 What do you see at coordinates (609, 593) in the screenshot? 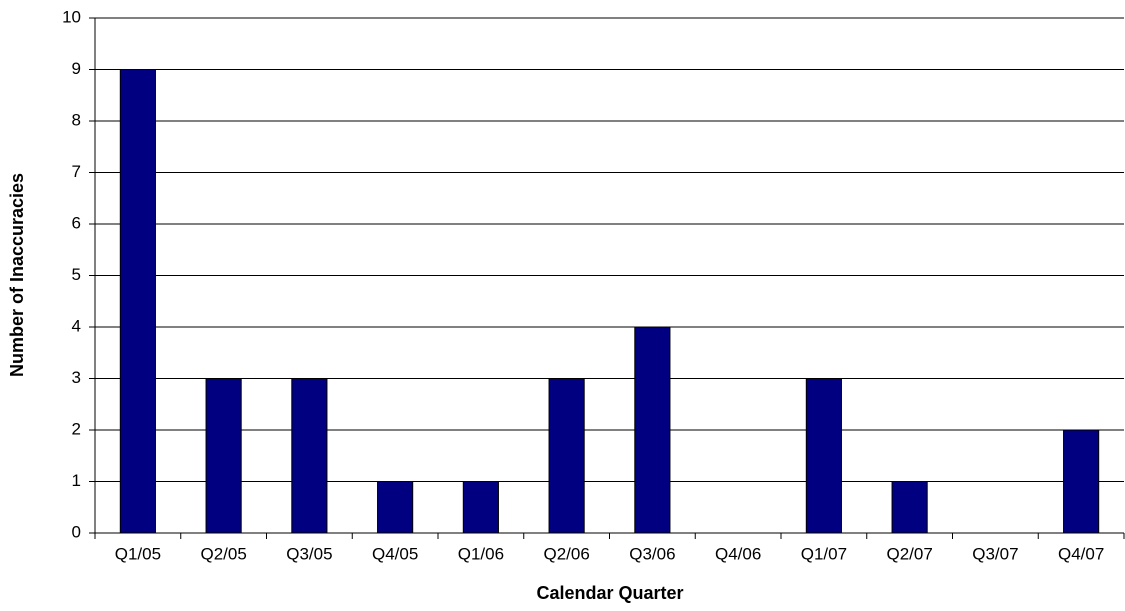
I see `x-axis-title: Calendar Quarter` at bounding box center [609, 593].